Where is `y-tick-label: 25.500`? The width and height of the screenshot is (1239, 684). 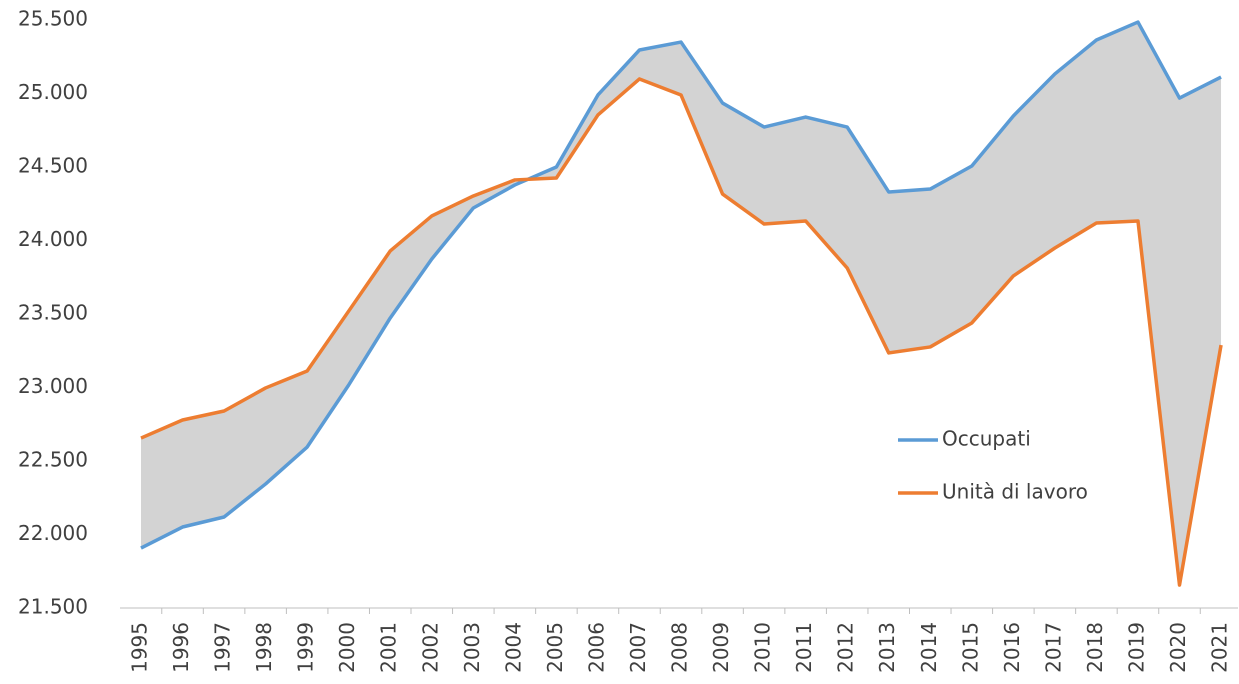
y-tick-label: 25.500 is located at coordinates (53, 19).